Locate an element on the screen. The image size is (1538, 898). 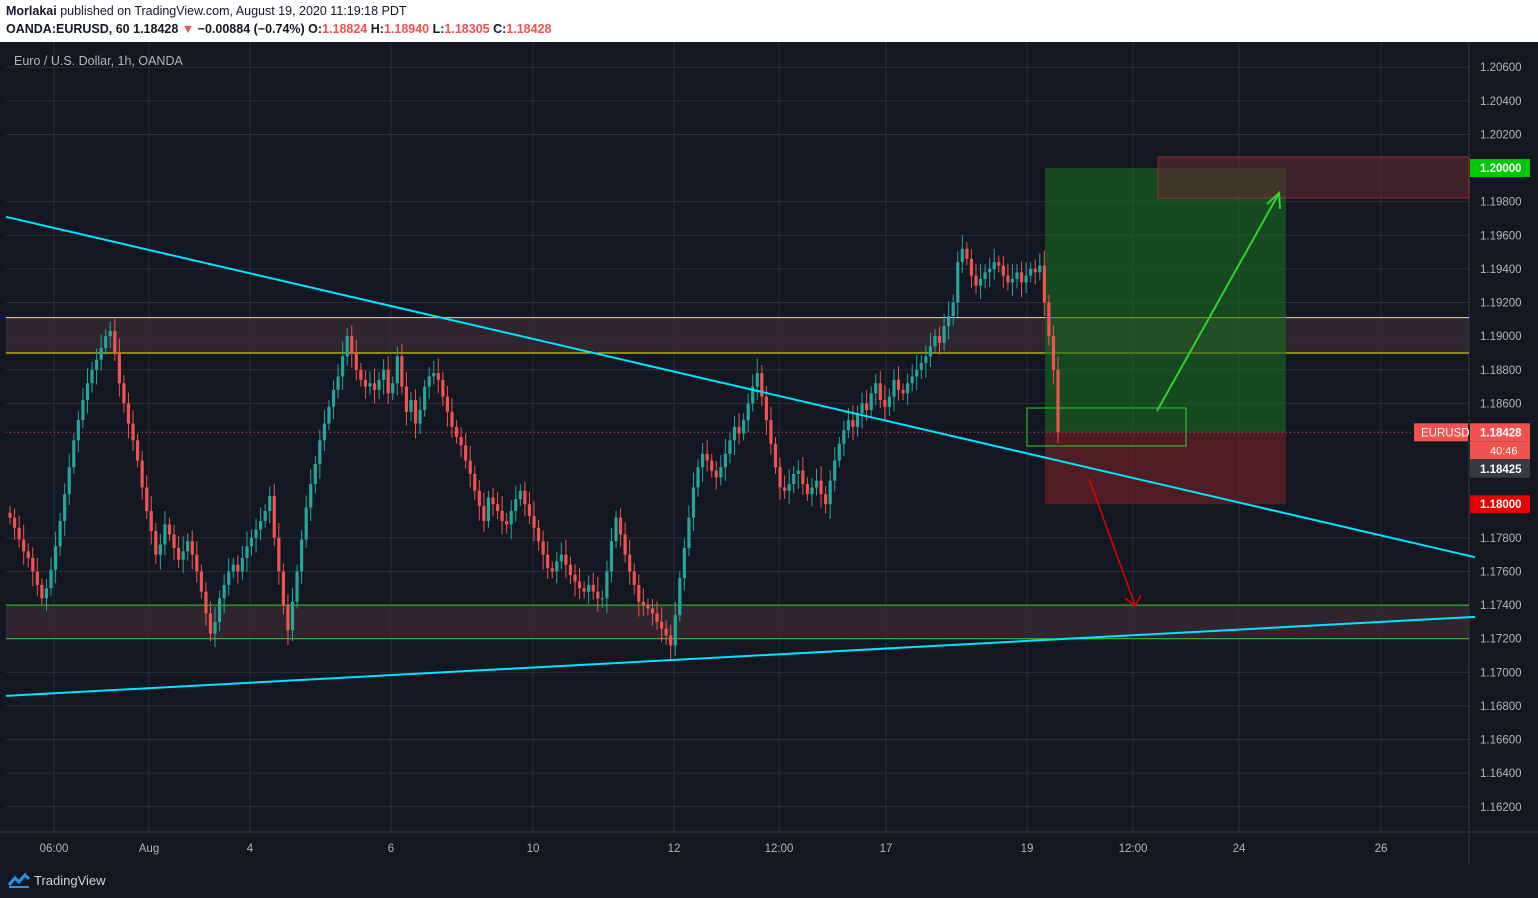
tradingview-brand: TradingView is located at coordinates (70, 880).